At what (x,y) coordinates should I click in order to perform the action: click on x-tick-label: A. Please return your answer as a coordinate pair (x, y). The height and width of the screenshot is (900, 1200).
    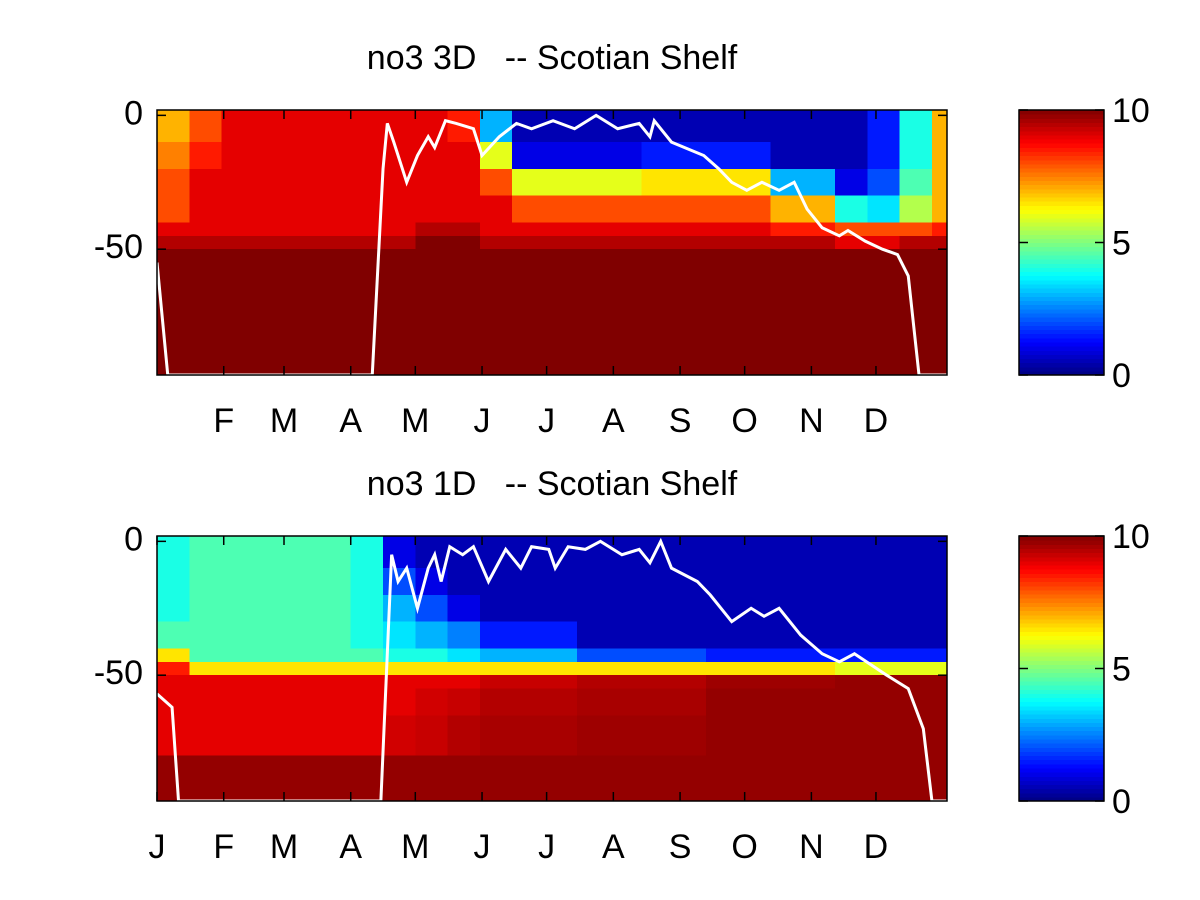
    Looking at the image, I should click on (613, 421).